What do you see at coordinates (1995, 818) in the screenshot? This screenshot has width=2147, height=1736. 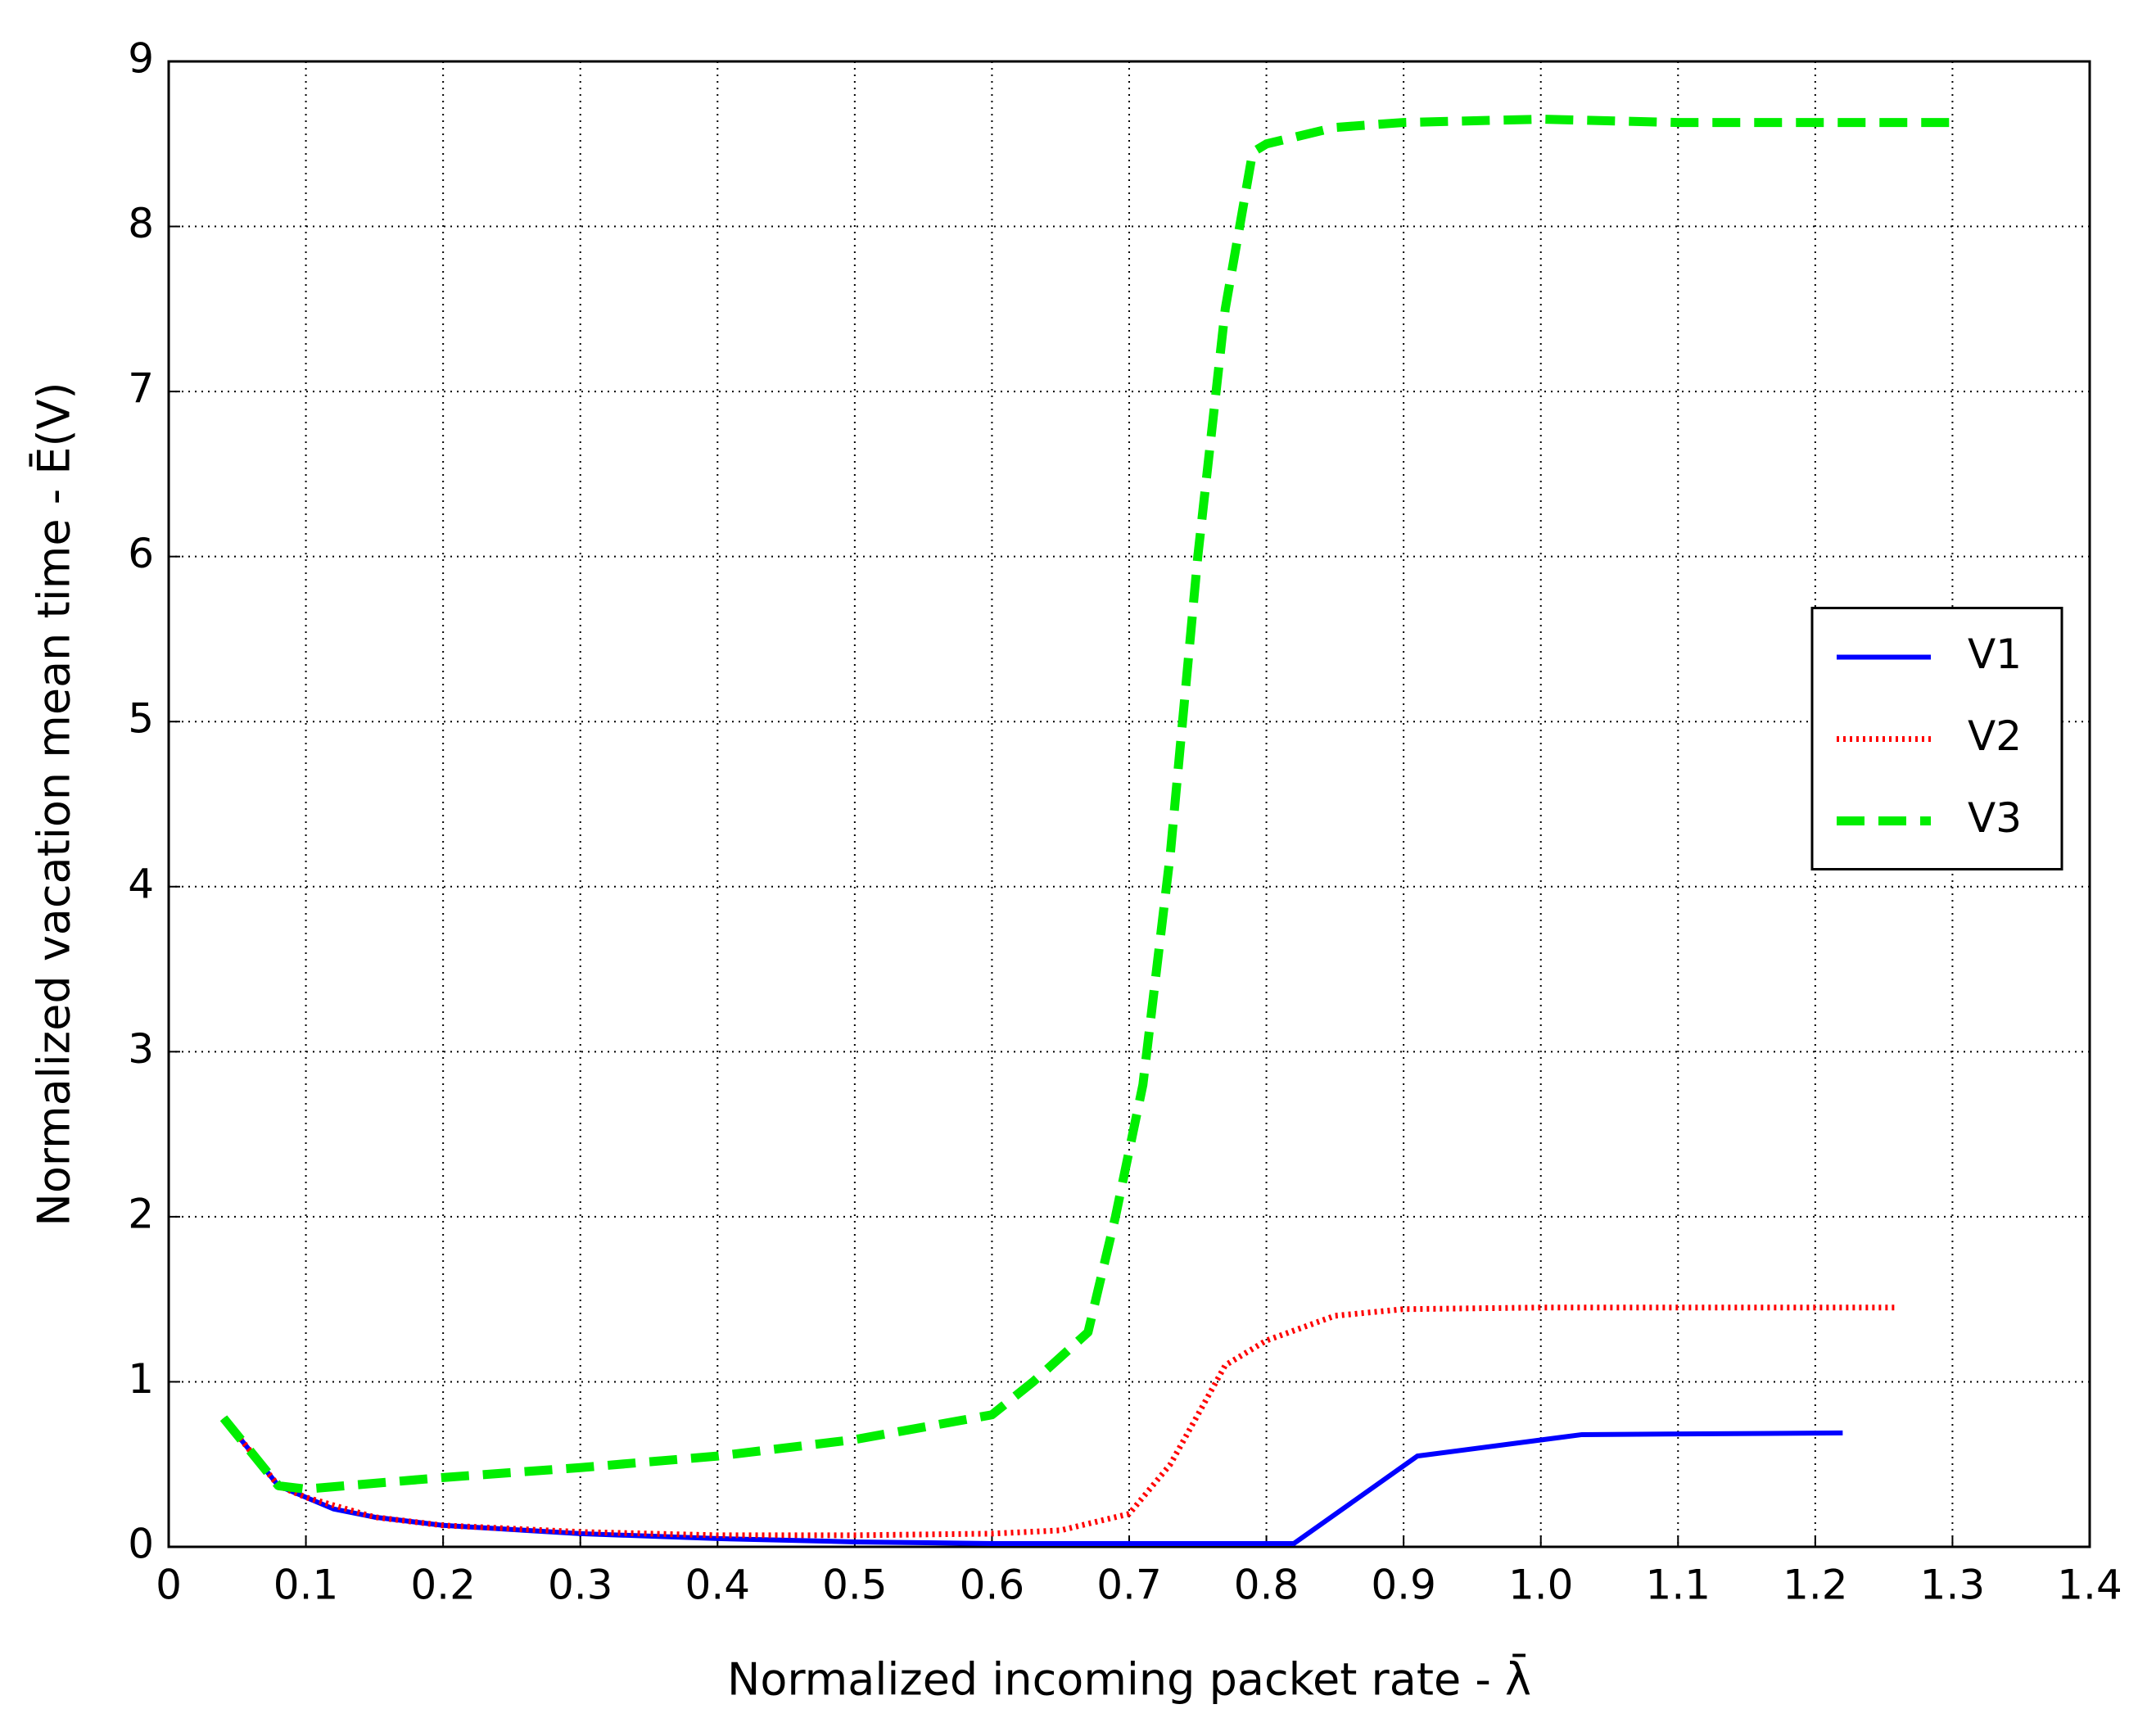 I see `legend-label: V3` at bounding box center [1995, 818].